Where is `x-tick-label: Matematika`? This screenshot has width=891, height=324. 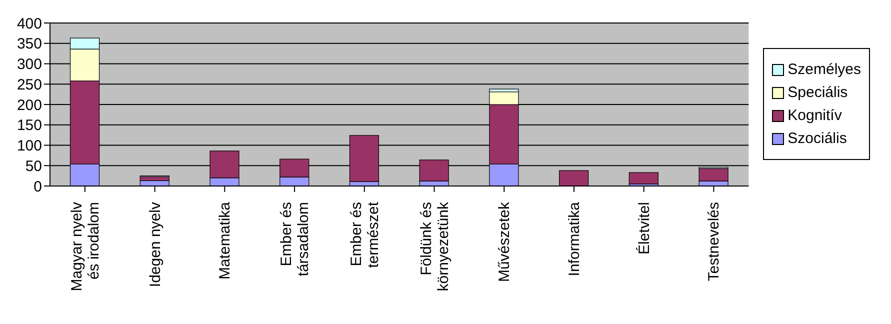
x-tick-label: Matematika is located at coordinates (225, 240).